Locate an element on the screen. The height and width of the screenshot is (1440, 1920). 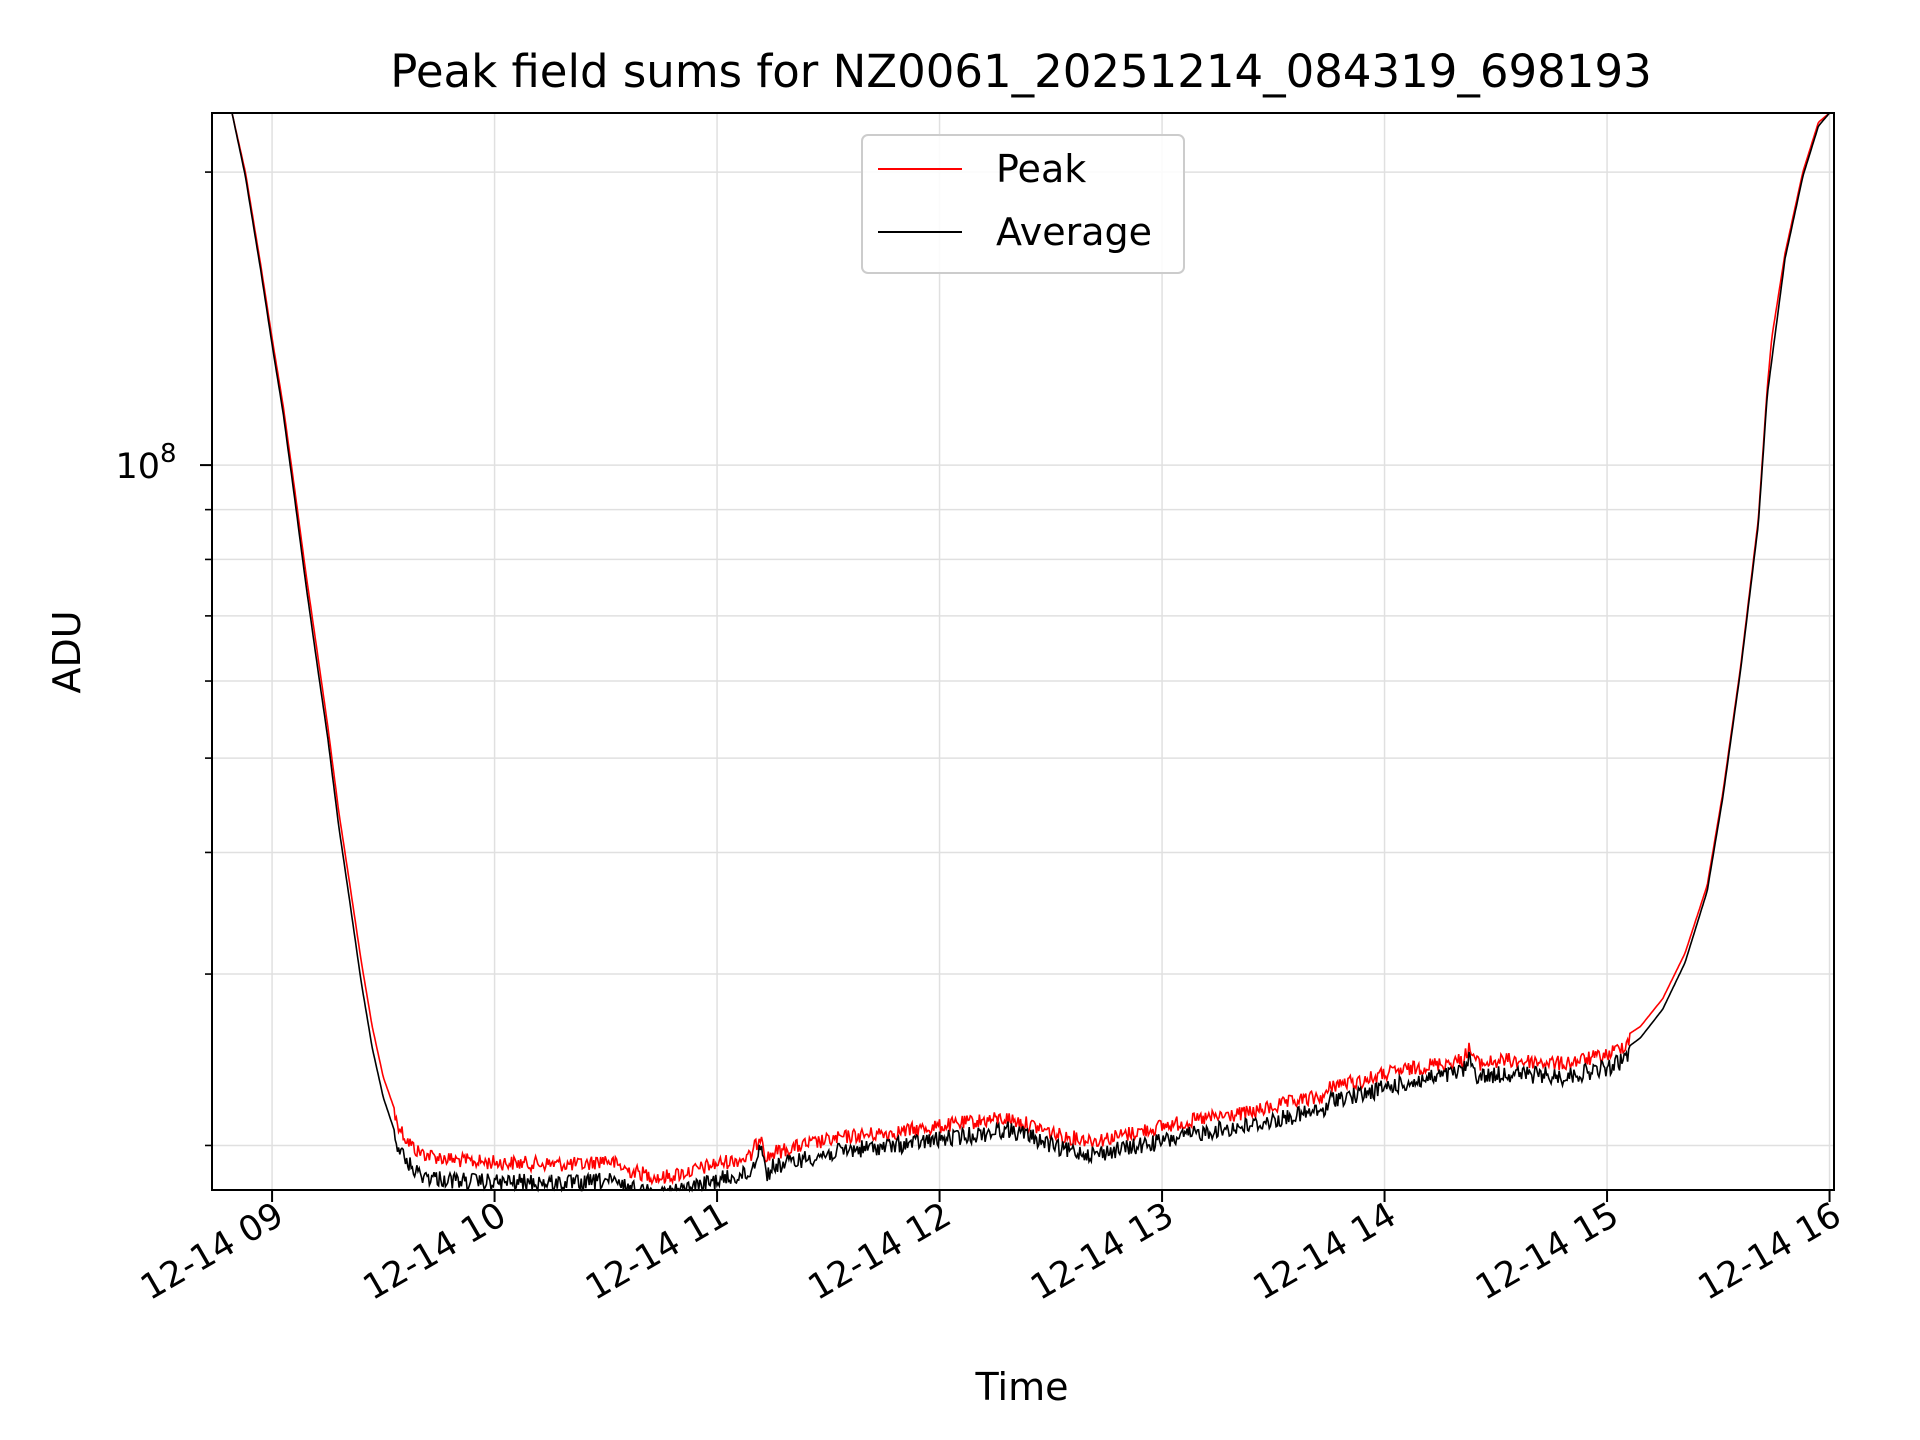
x-tick-label: 12-14 09 is located at coordinates (212, 1251).